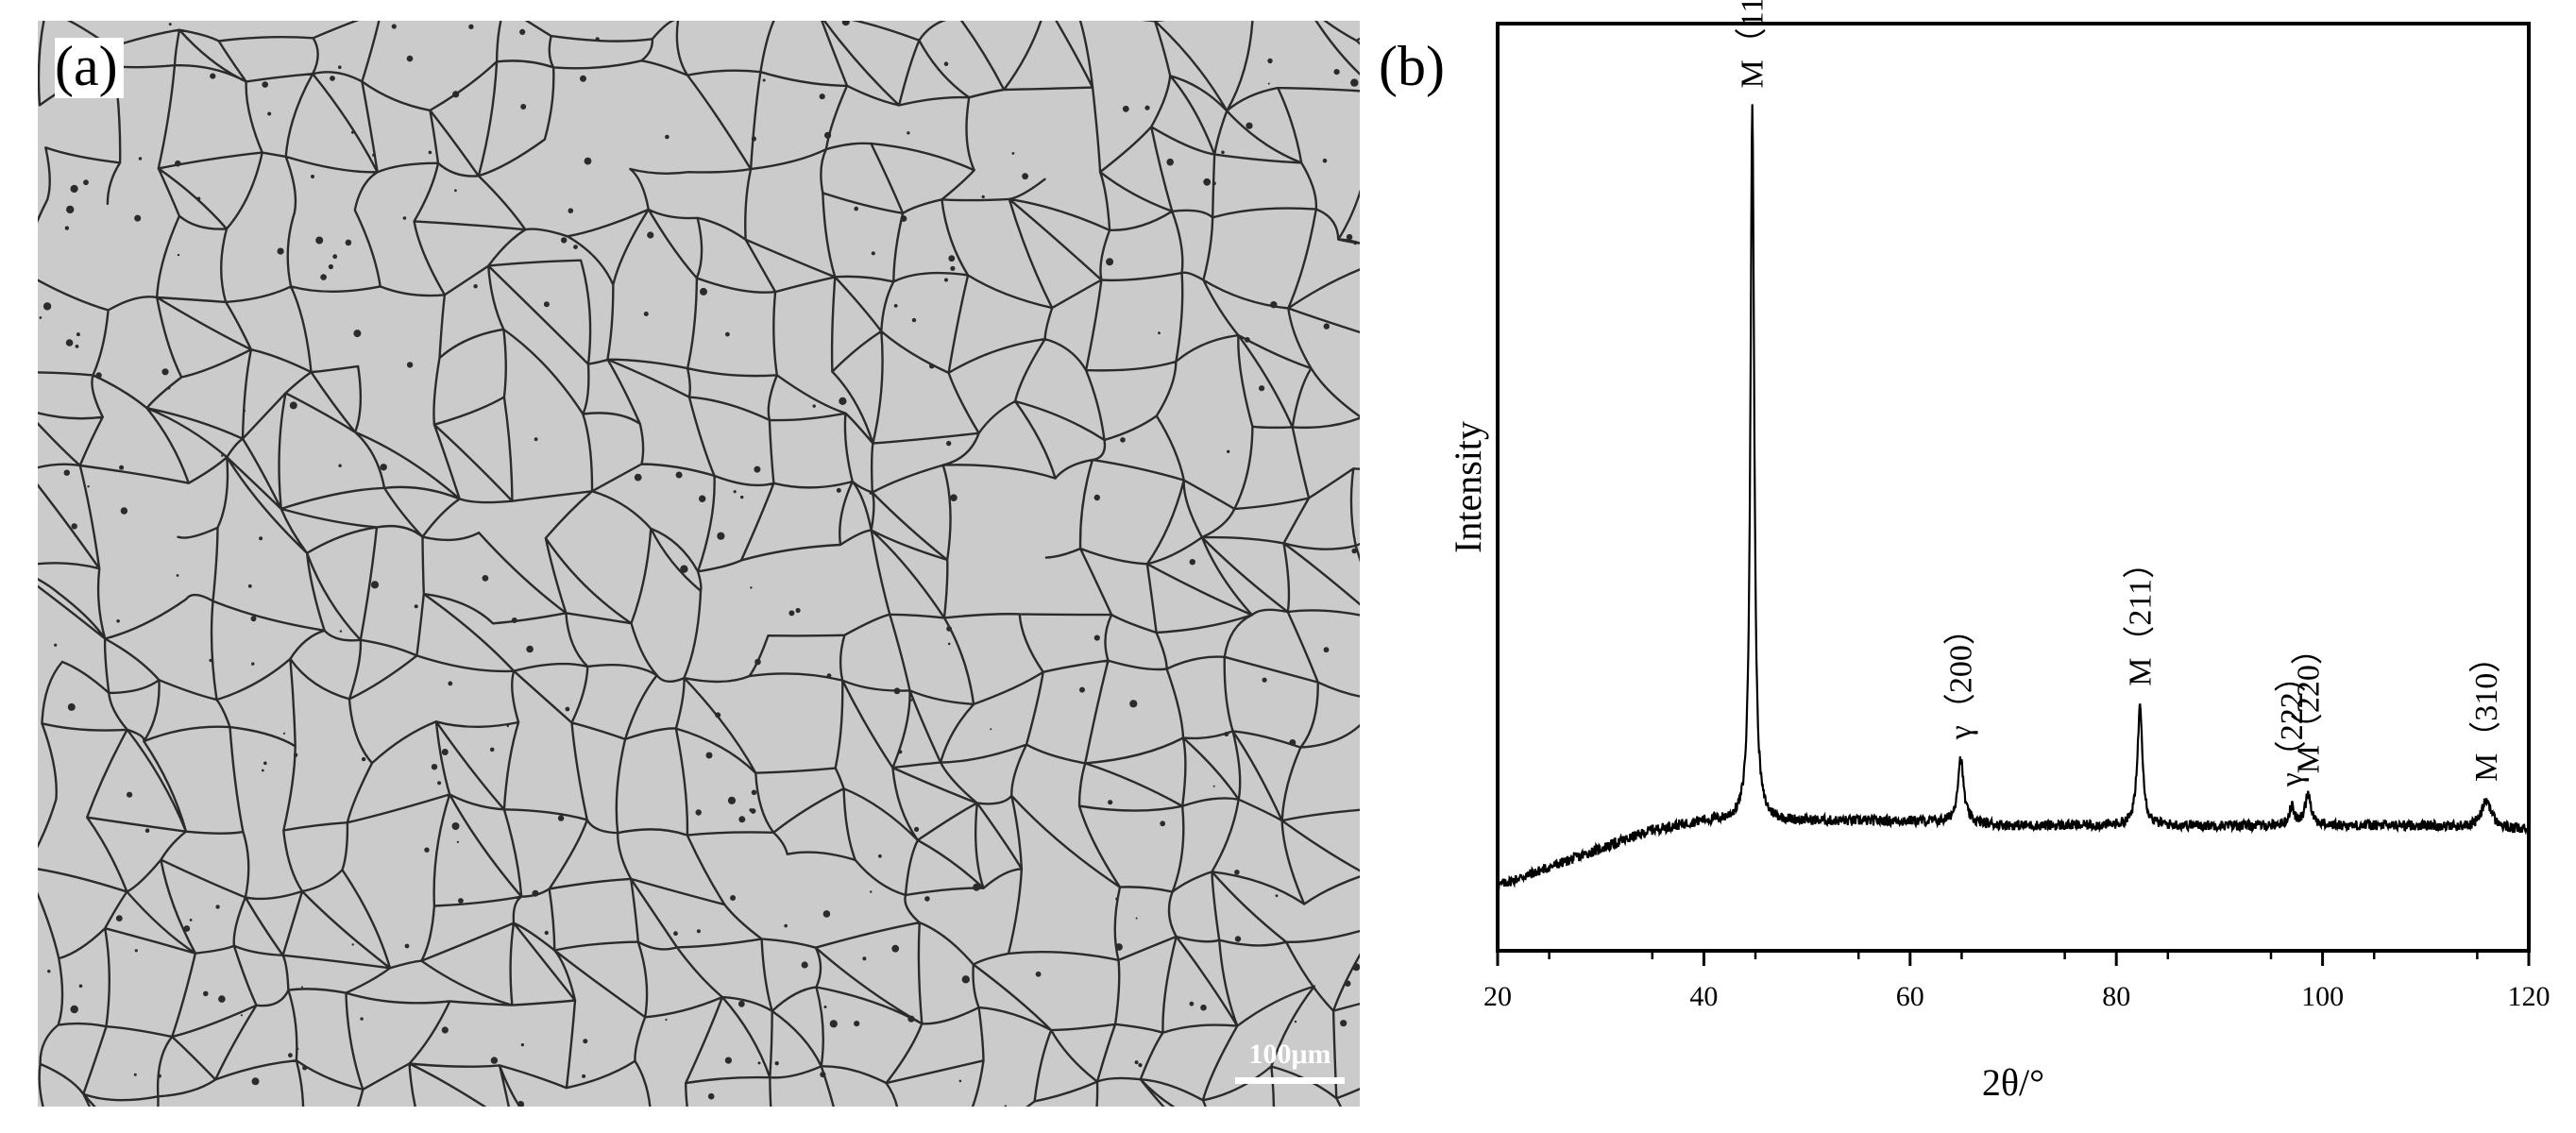 The width and height of the screenshot is (2576, 1133). Describe the element at coordinates (1497, 997) in the screenshot. I see `x-tick-label: 20` at that location.